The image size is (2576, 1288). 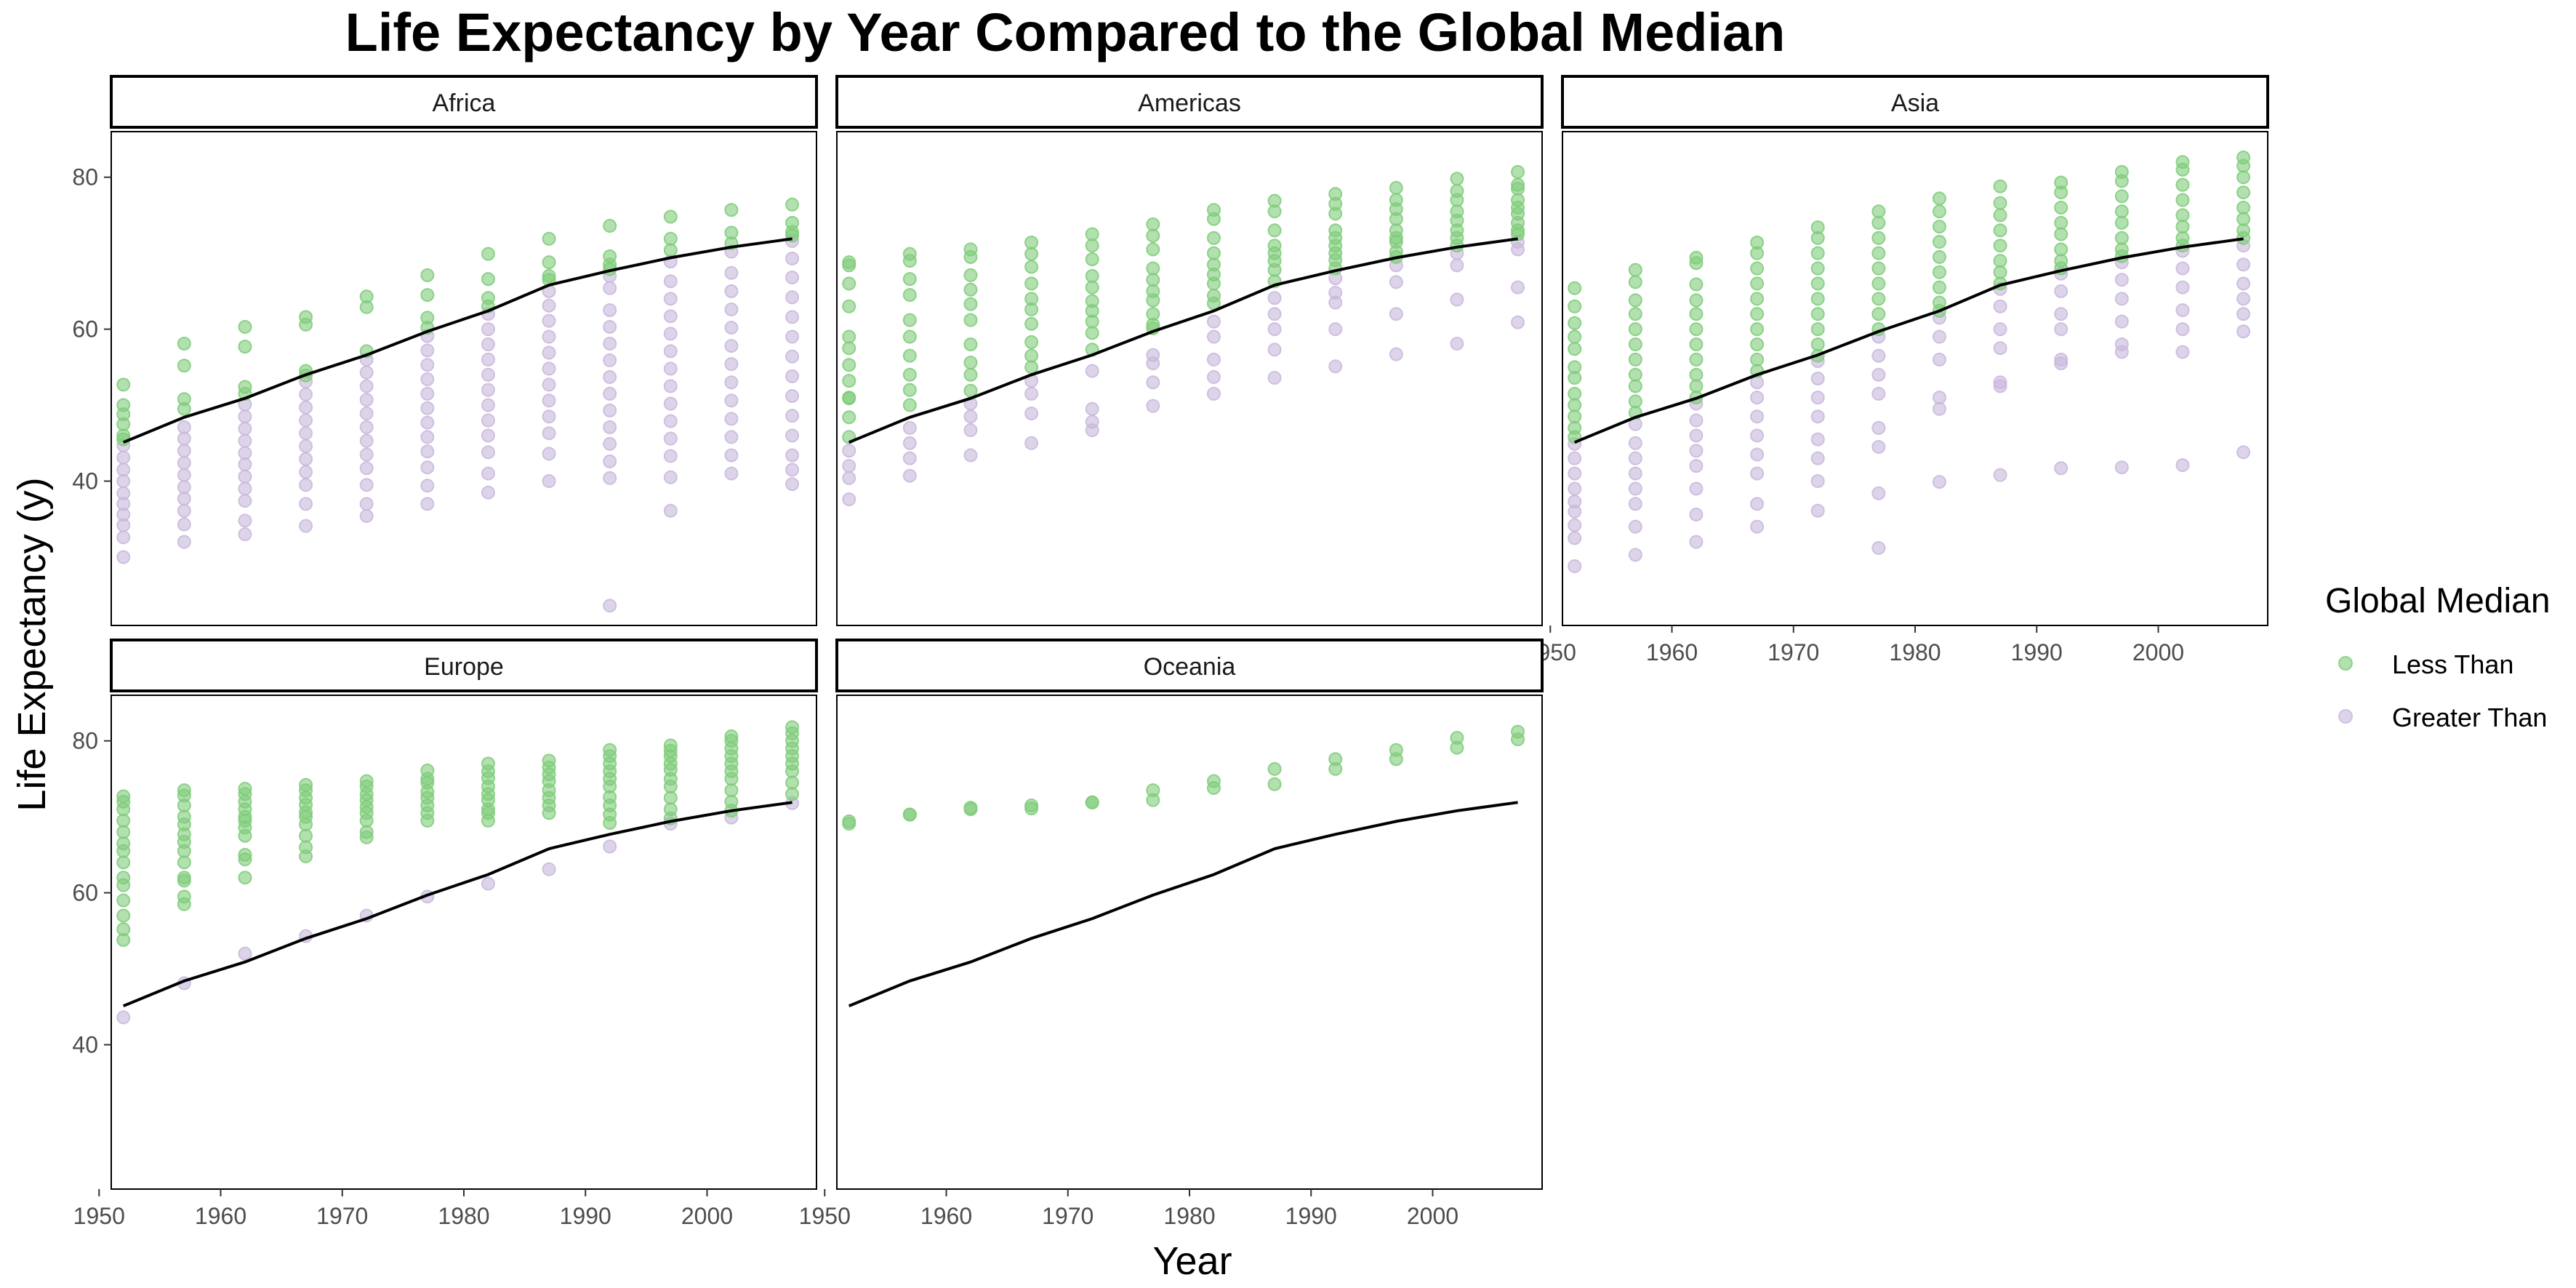 What do you see at coordinates (457, 340) in the screenshot?
I see `median-line-africa` at bounding box center [457, 340].